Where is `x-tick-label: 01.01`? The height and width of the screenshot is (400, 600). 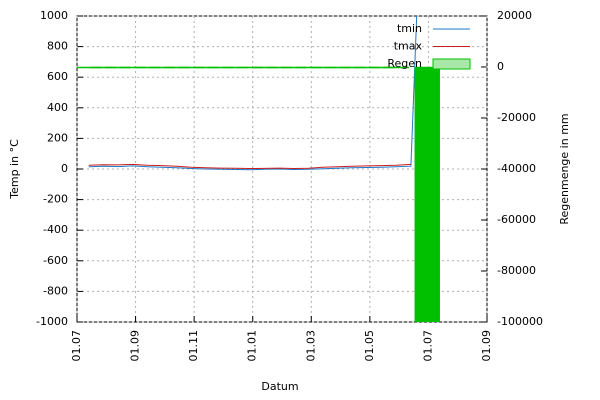
x-tick-label: 01.01 is located at coordinates (252, 346).